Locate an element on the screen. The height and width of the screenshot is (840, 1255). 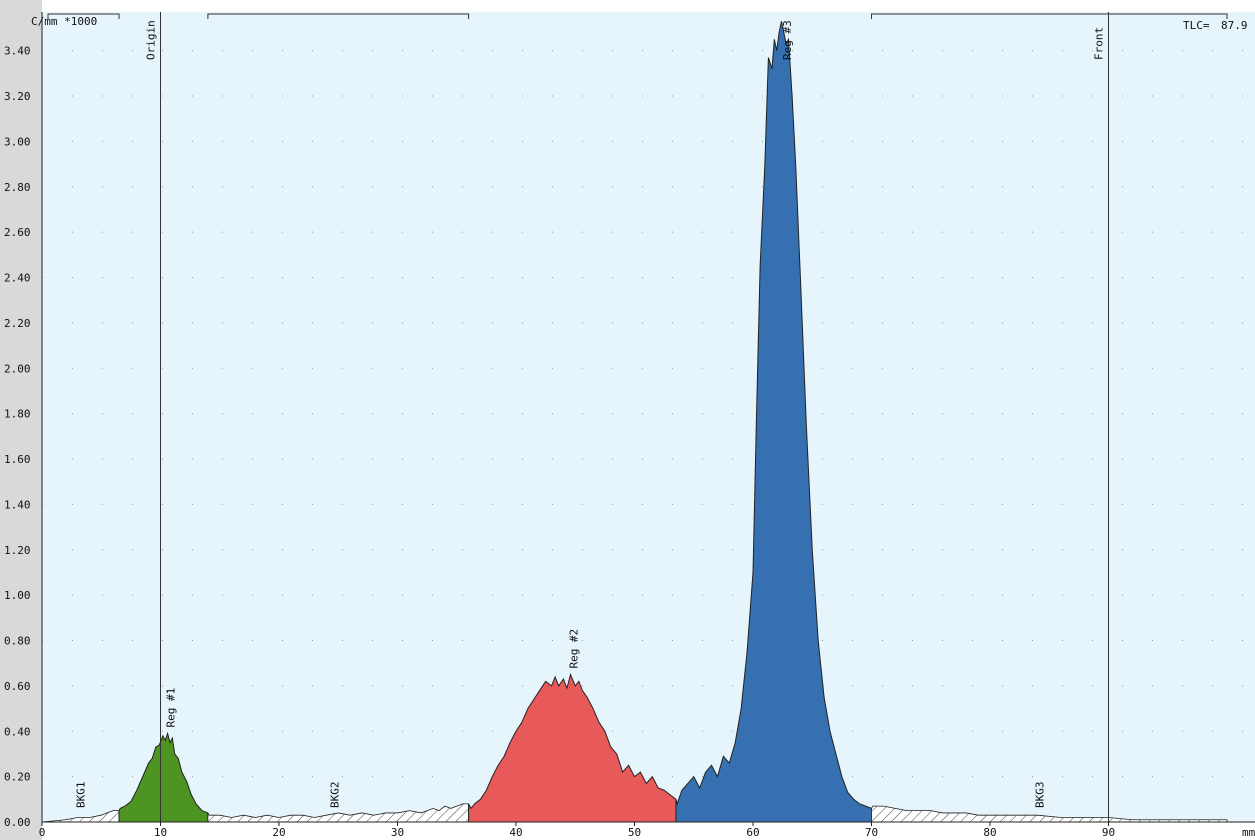
y-tick-label: 2.00 is located at coordinates (17, 368).